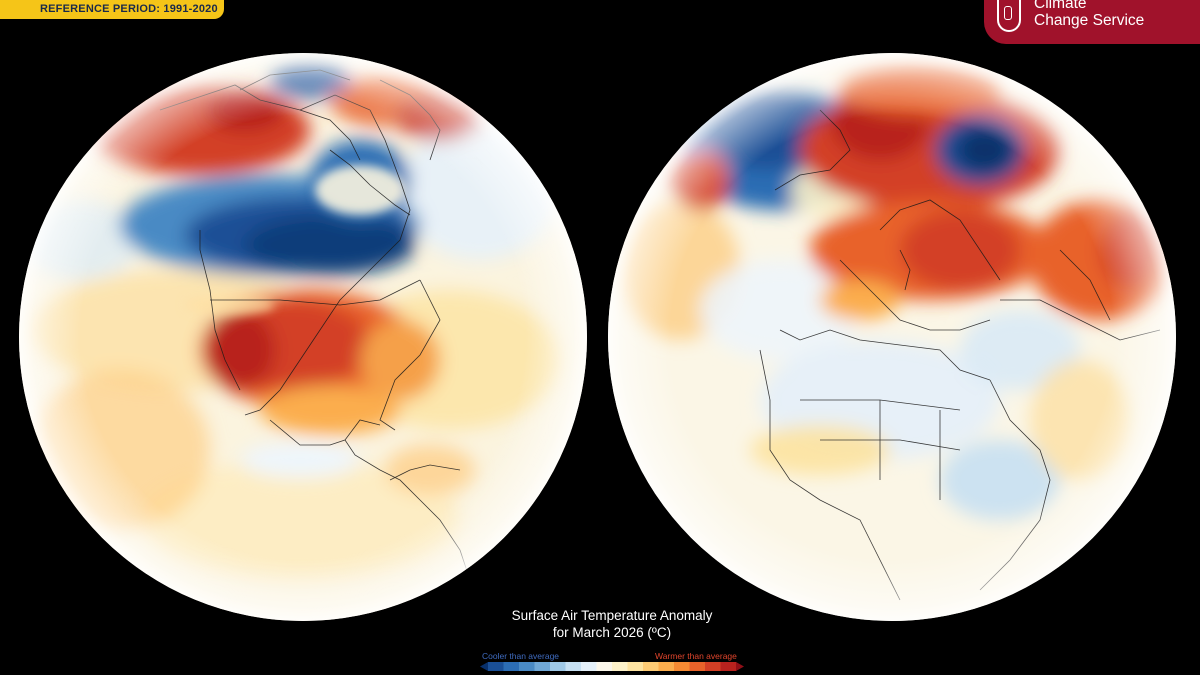  I want to click on colorbar-warm-end, so click(740, 666).